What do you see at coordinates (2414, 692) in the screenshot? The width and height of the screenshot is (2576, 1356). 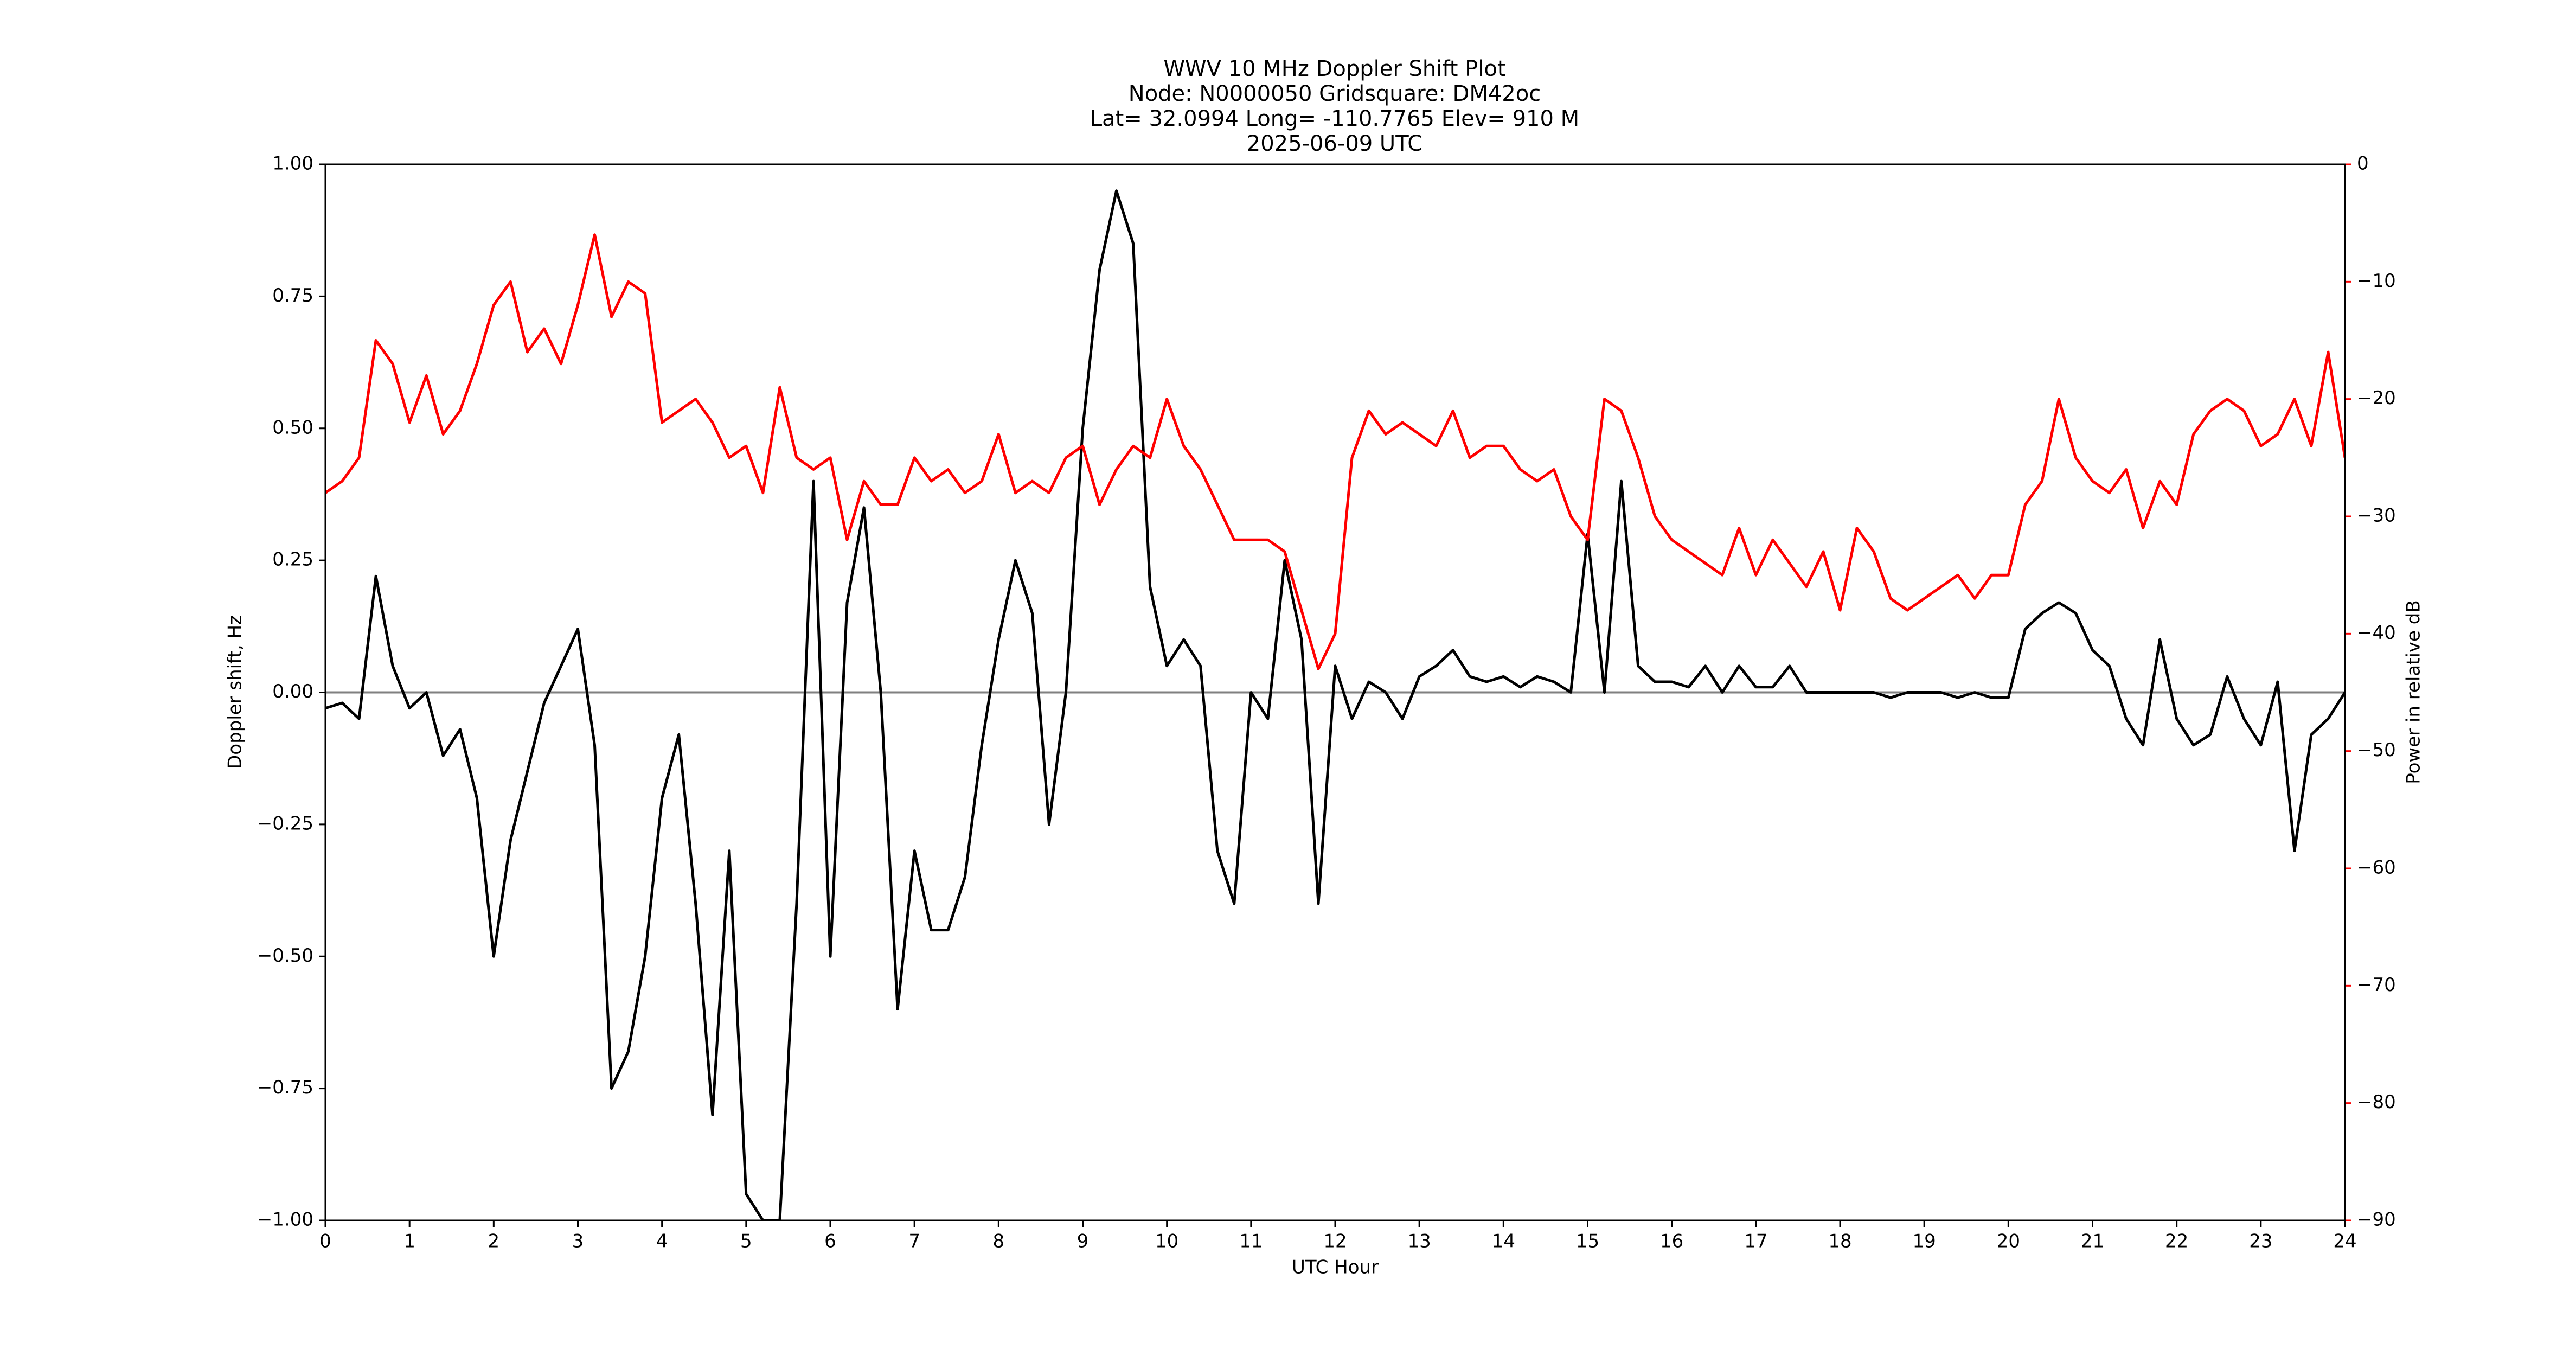 I see `y2-axis-label: Power in relative dB` at bounding box center [2414, 692].